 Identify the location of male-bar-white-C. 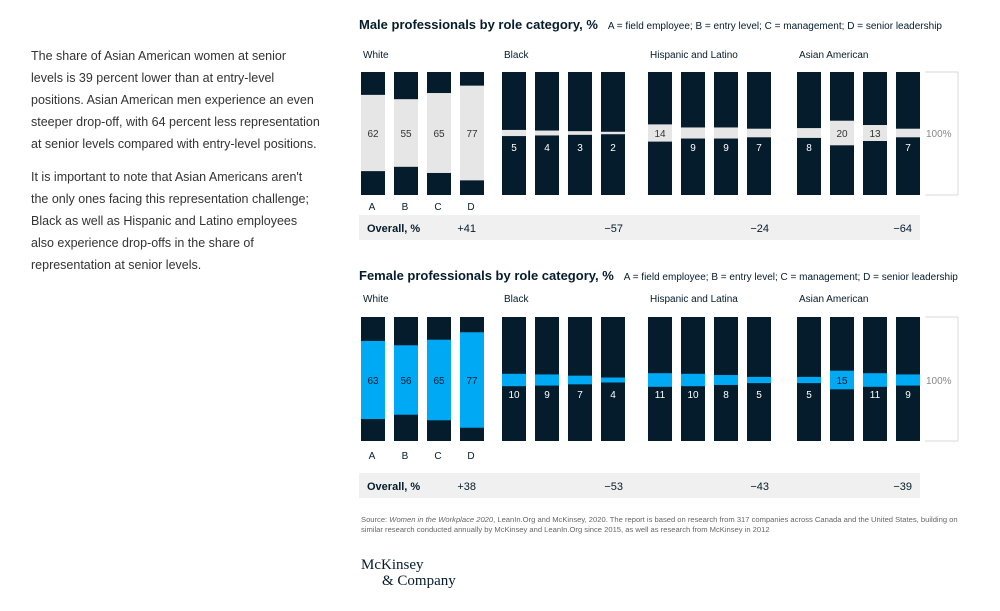
(439, 133).